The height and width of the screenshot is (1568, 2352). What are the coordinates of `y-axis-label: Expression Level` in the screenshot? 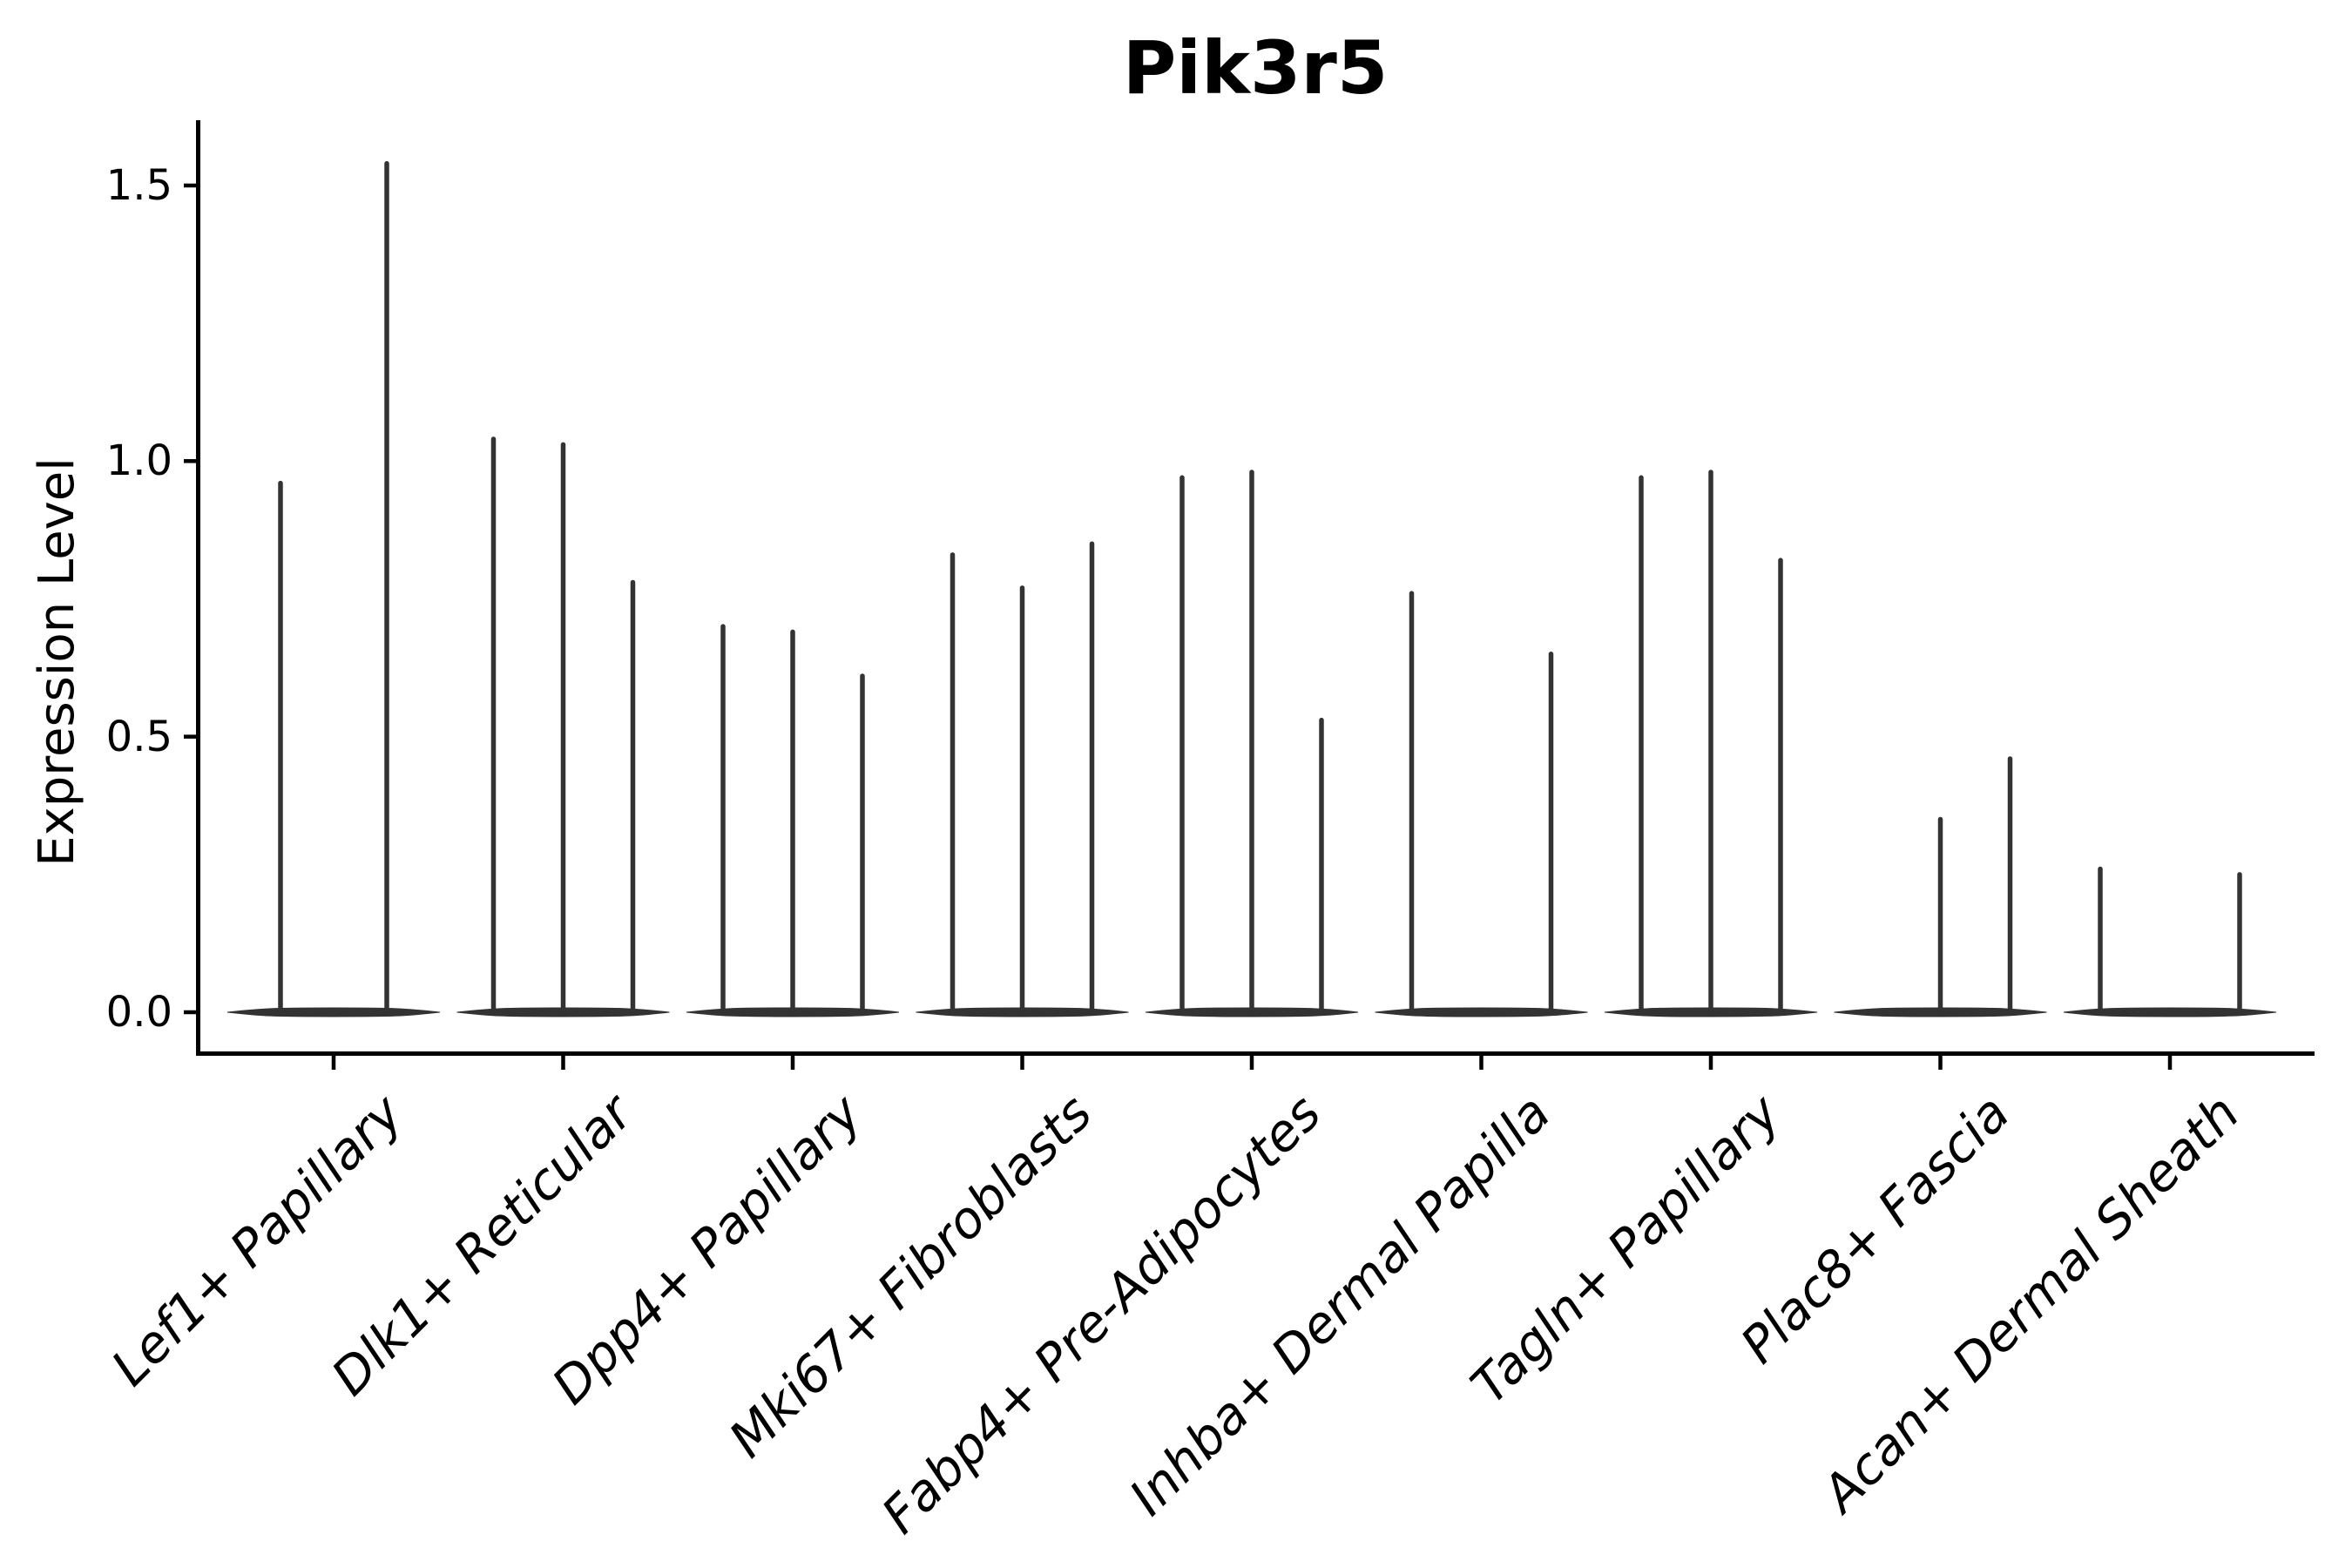 It's located at (57, 662).